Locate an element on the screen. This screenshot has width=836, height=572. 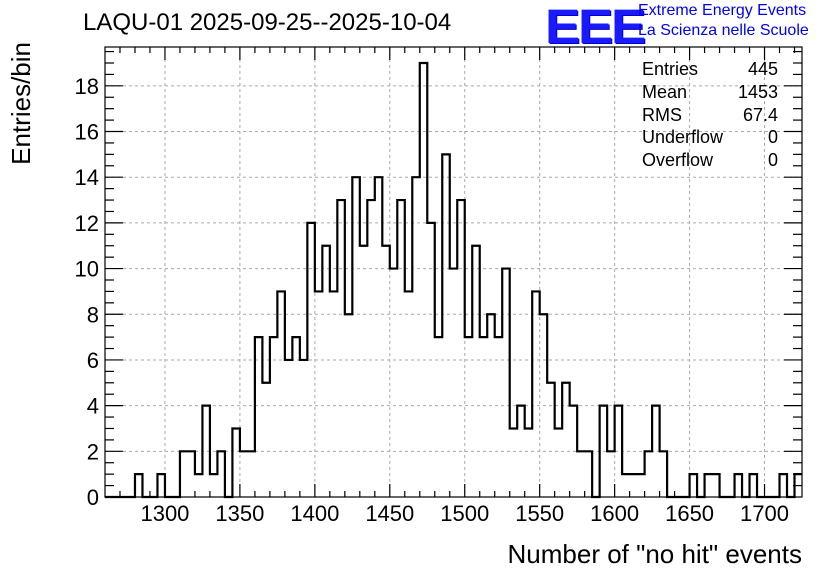
stats-label: Mean is located at coordinates (665, 91).